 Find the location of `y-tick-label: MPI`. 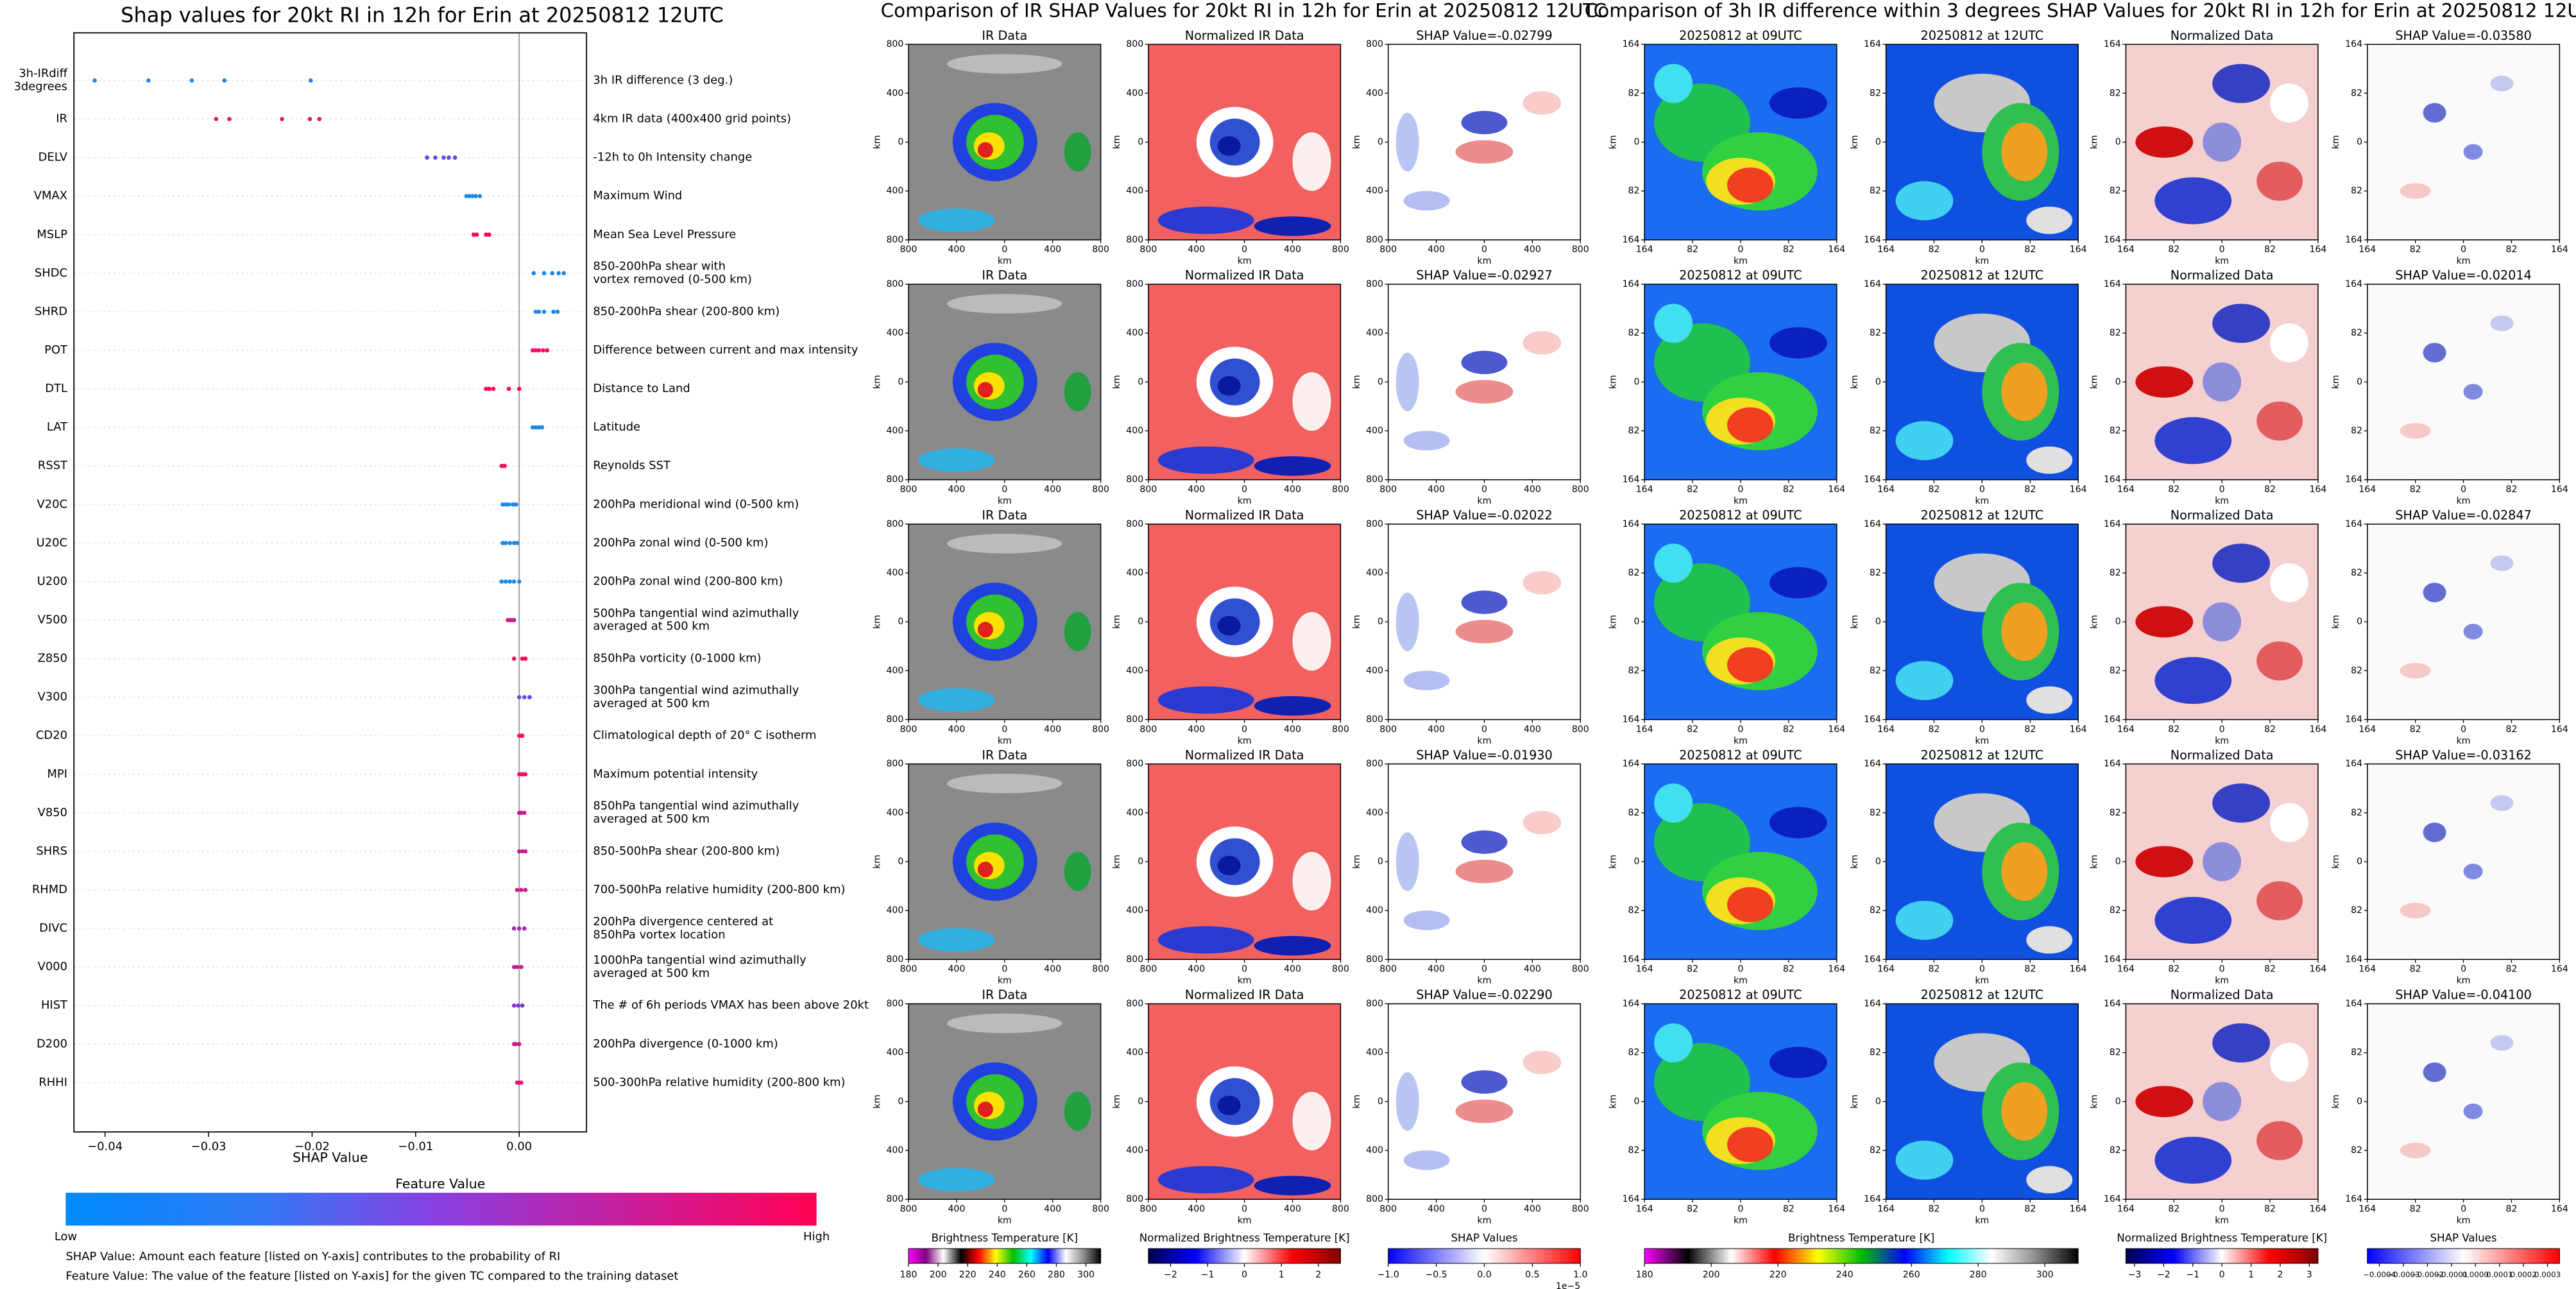

y-tick-label: MPI is located at coordinates (57, 774).